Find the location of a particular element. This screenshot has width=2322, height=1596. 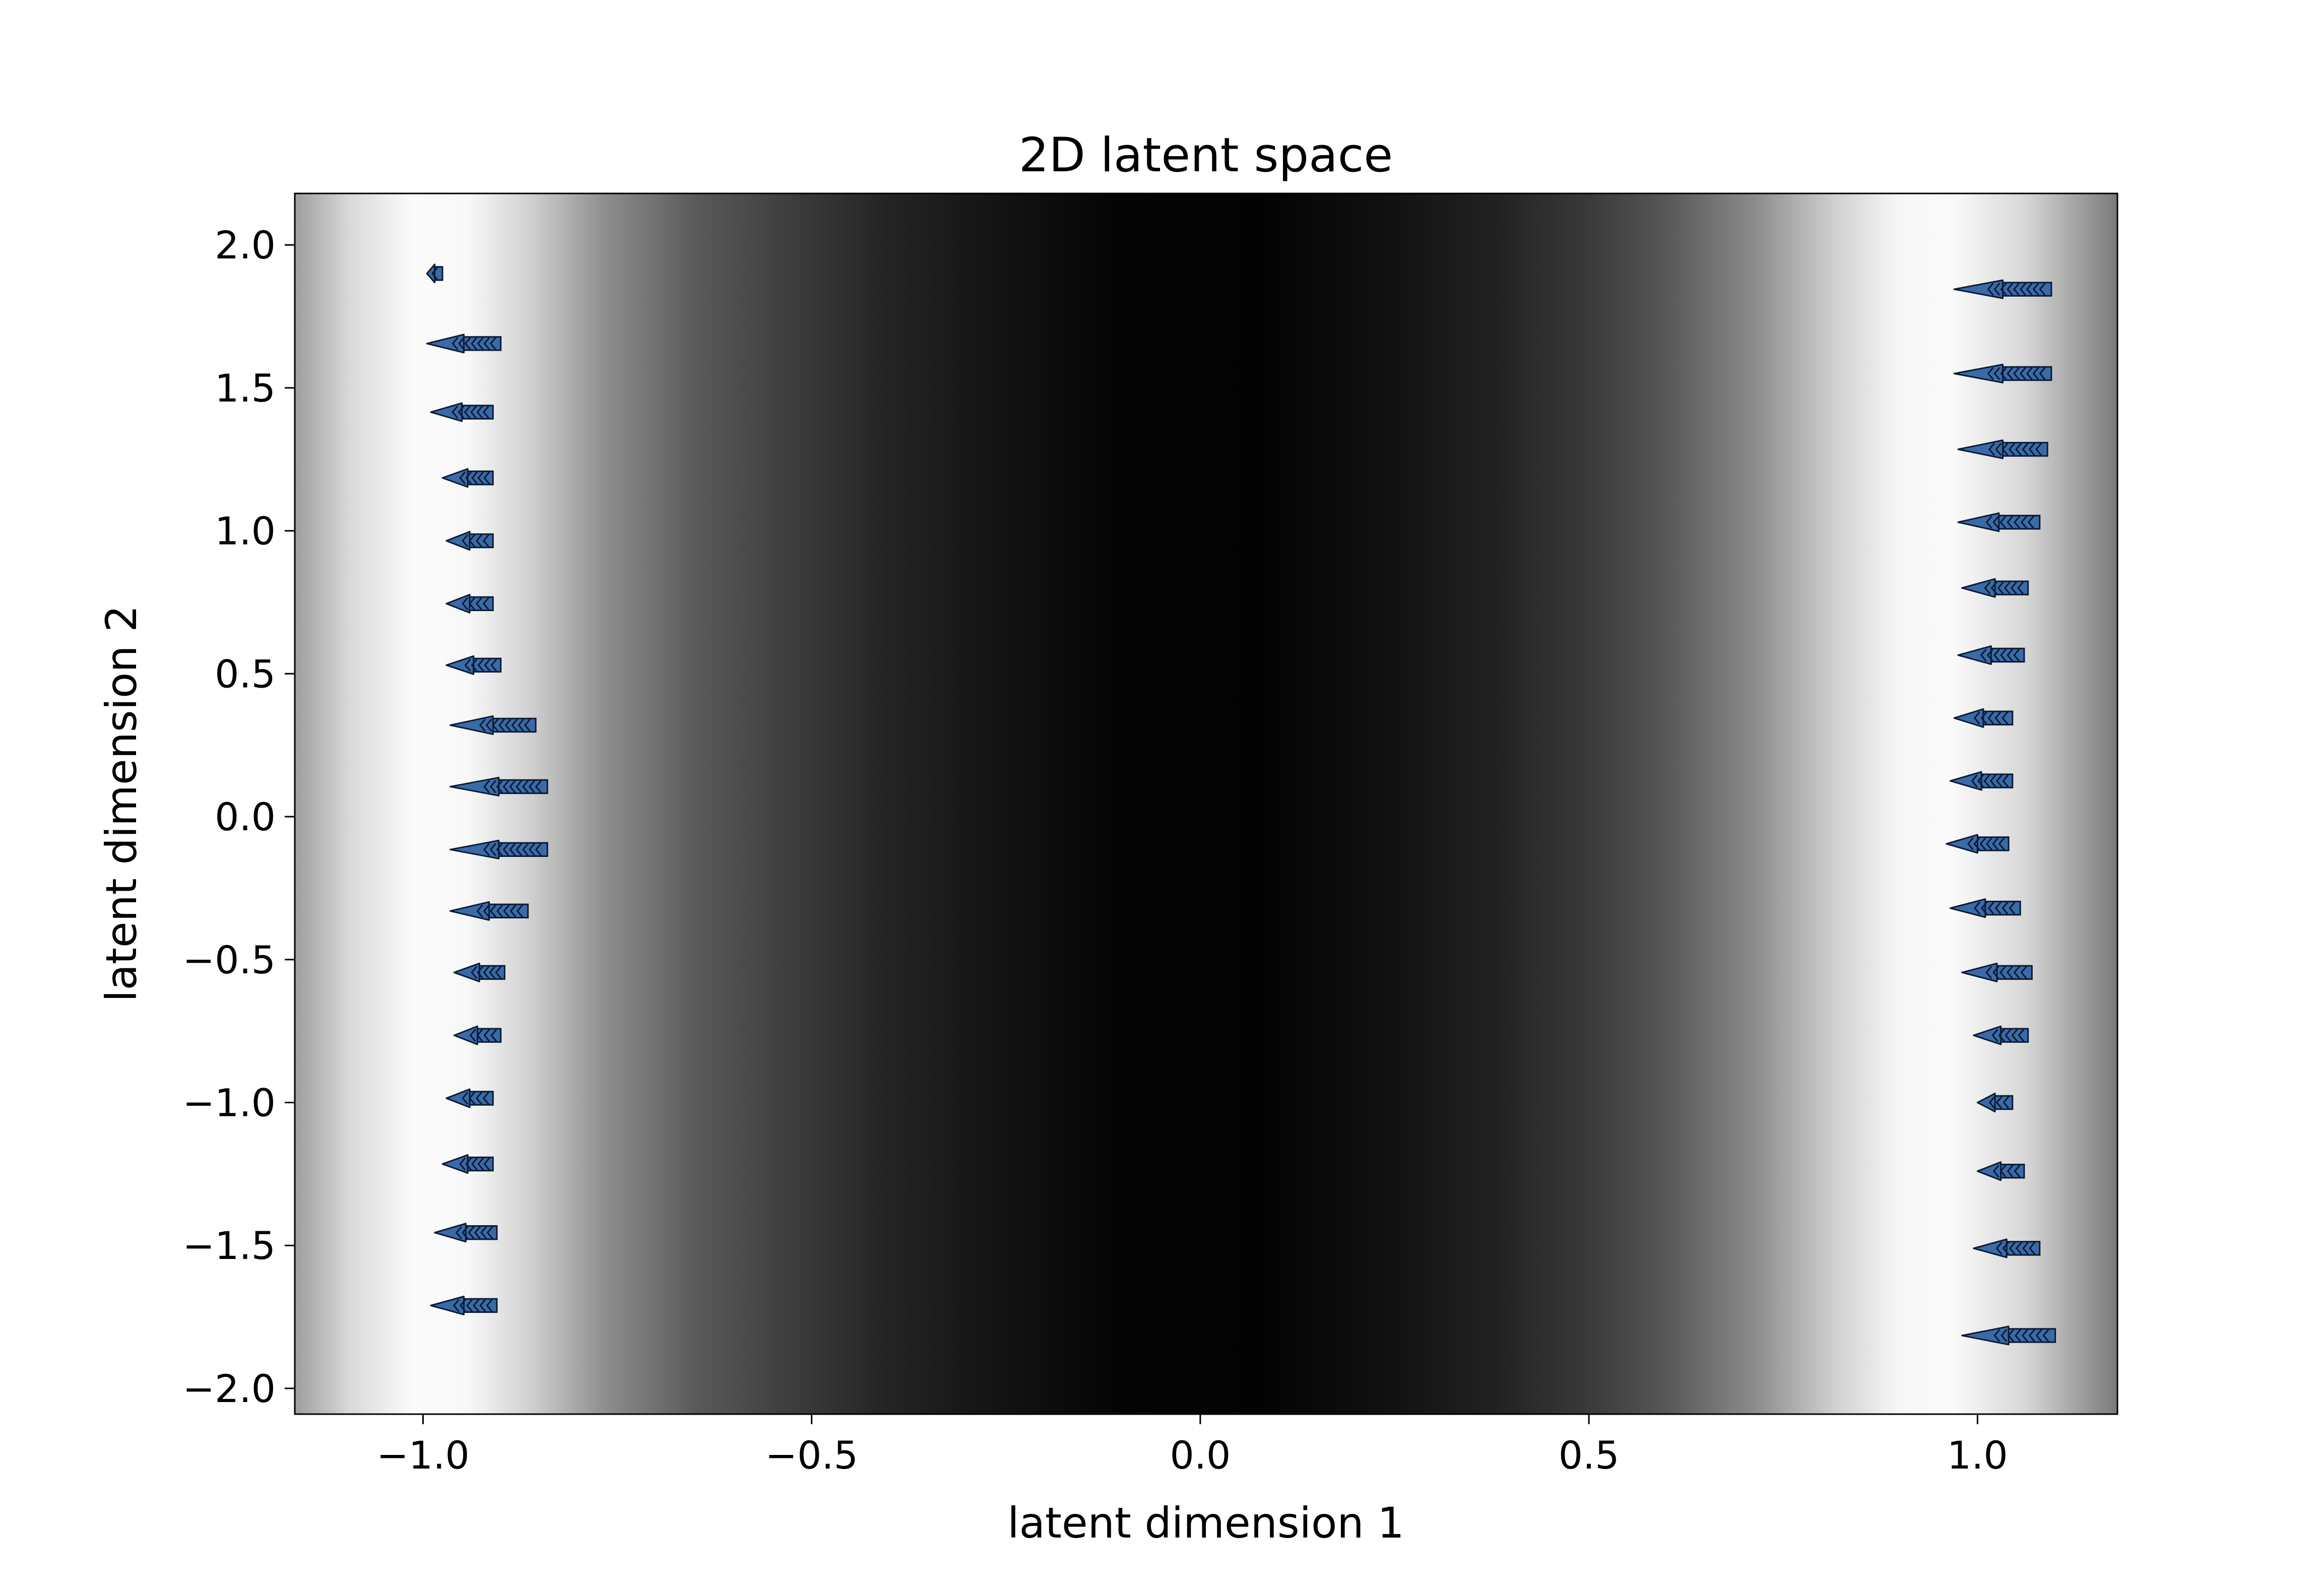

y-tick-label: −1.0 is located at coordinates (229, 1102).